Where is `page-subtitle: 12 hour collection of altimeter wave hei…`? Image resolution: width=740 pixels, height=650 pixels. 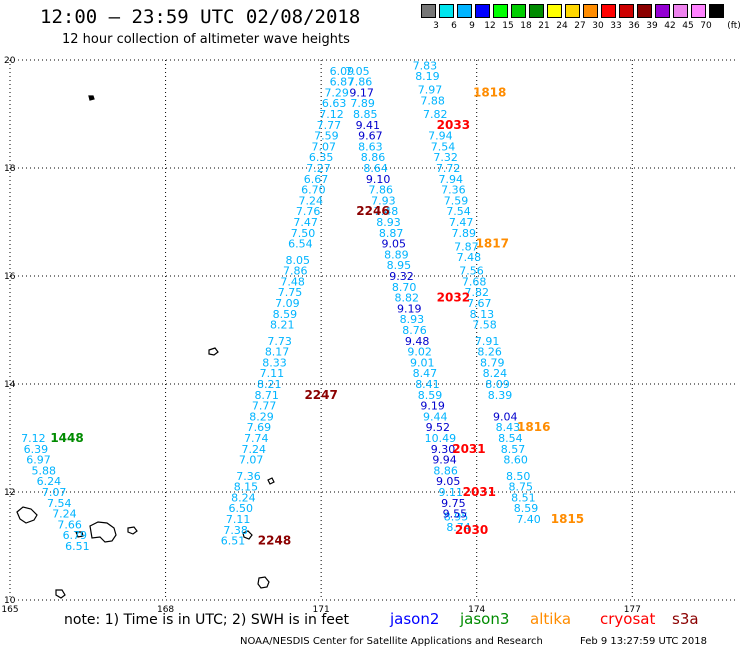
page-subtitle: 12 hour collection of altimeter wave hei… is located at coordinates (206, 39).